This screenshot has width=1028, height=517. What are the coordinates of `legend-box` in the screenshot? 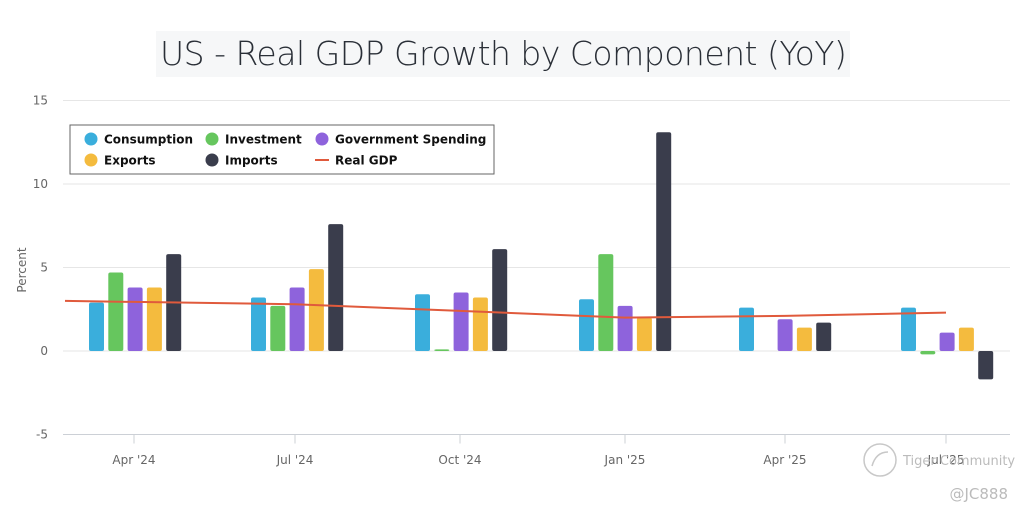 It's located at (282, 149).